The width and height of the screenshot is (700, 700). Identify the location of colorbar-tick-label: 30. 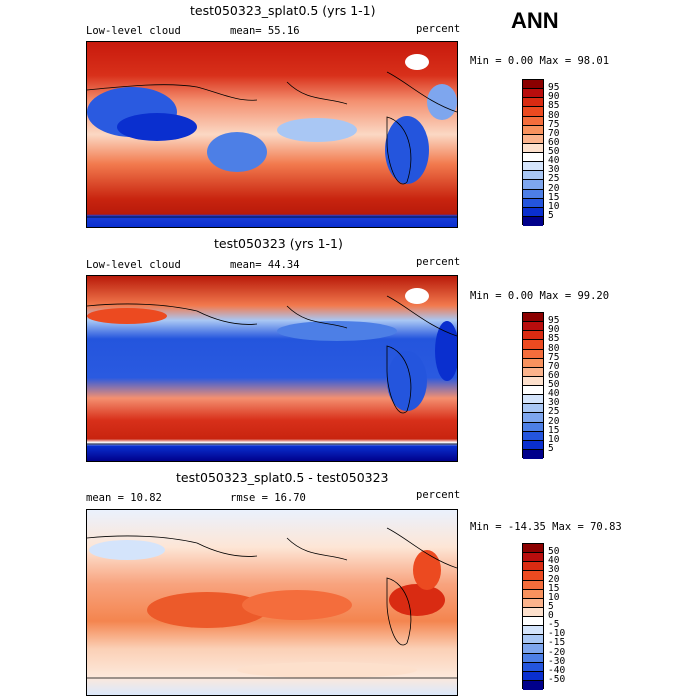
(554, 570).